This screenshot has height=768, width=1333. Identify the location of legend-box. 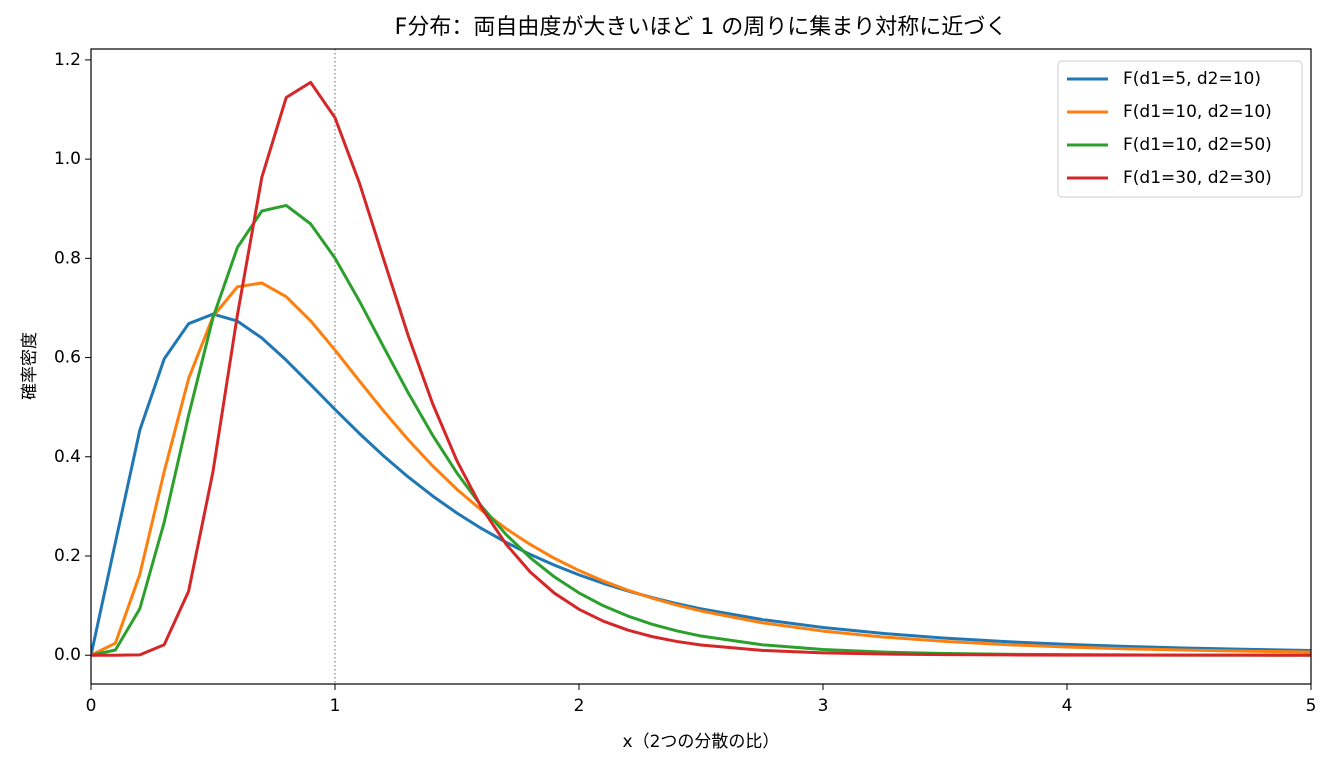
(1180, 129).